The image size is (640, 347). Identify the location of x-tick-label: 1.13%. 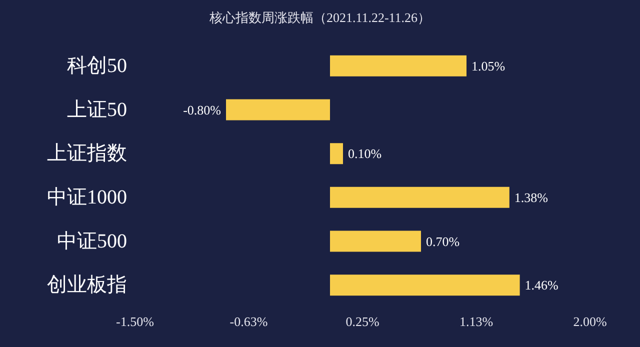
(476, 321).